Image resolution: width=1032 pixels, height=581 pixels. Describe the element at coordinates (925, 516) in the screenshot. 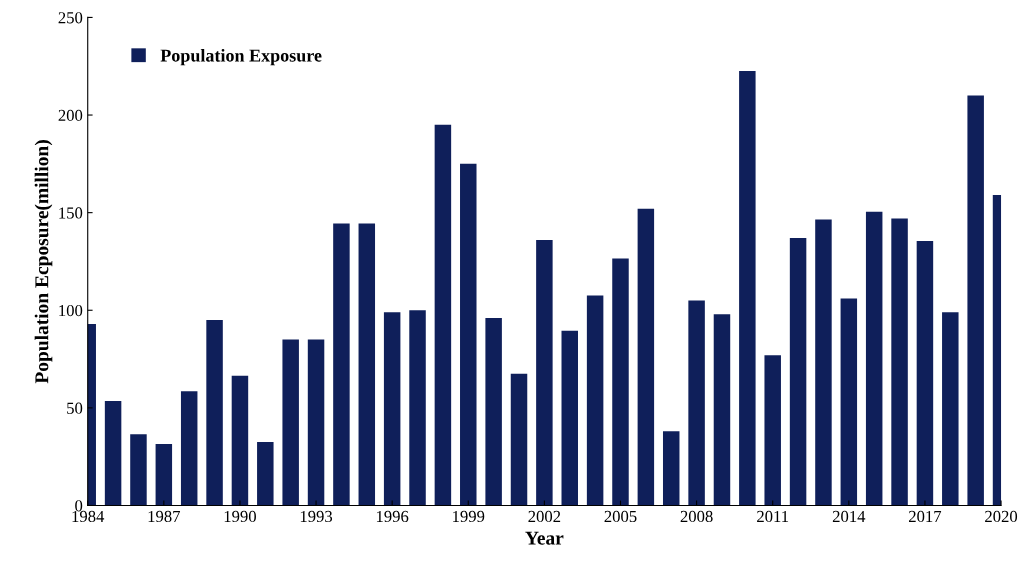

I see `x-tick-label: 2017` at that location.